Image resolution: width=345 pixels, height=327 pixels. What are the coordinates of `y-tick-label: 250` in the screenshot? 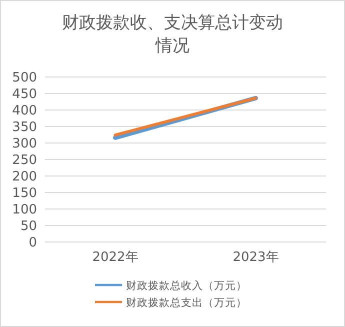 It's located at (24, 160).